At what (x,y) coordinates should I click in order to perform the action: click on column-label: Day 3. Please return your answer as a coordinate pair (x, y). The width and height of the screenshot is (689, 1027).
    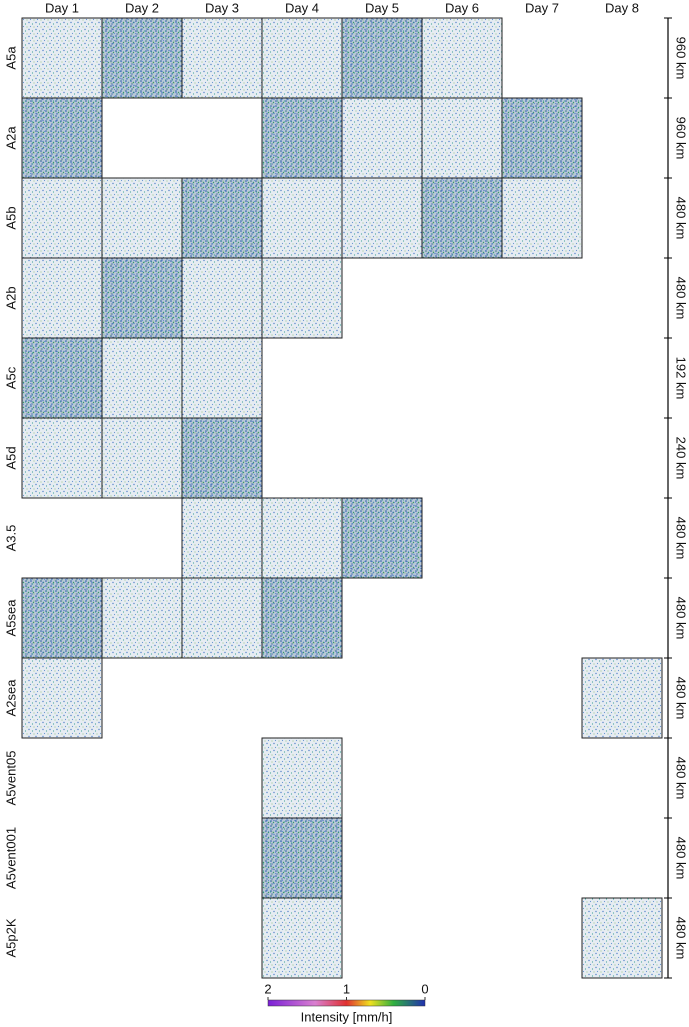
    Looking at the image, I should click on (222, 7).